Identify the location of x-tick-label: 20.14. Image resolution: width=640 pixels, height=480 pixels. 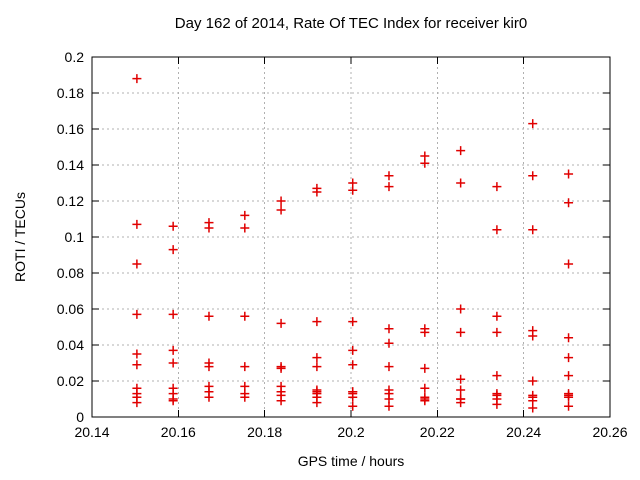
(91, 432).